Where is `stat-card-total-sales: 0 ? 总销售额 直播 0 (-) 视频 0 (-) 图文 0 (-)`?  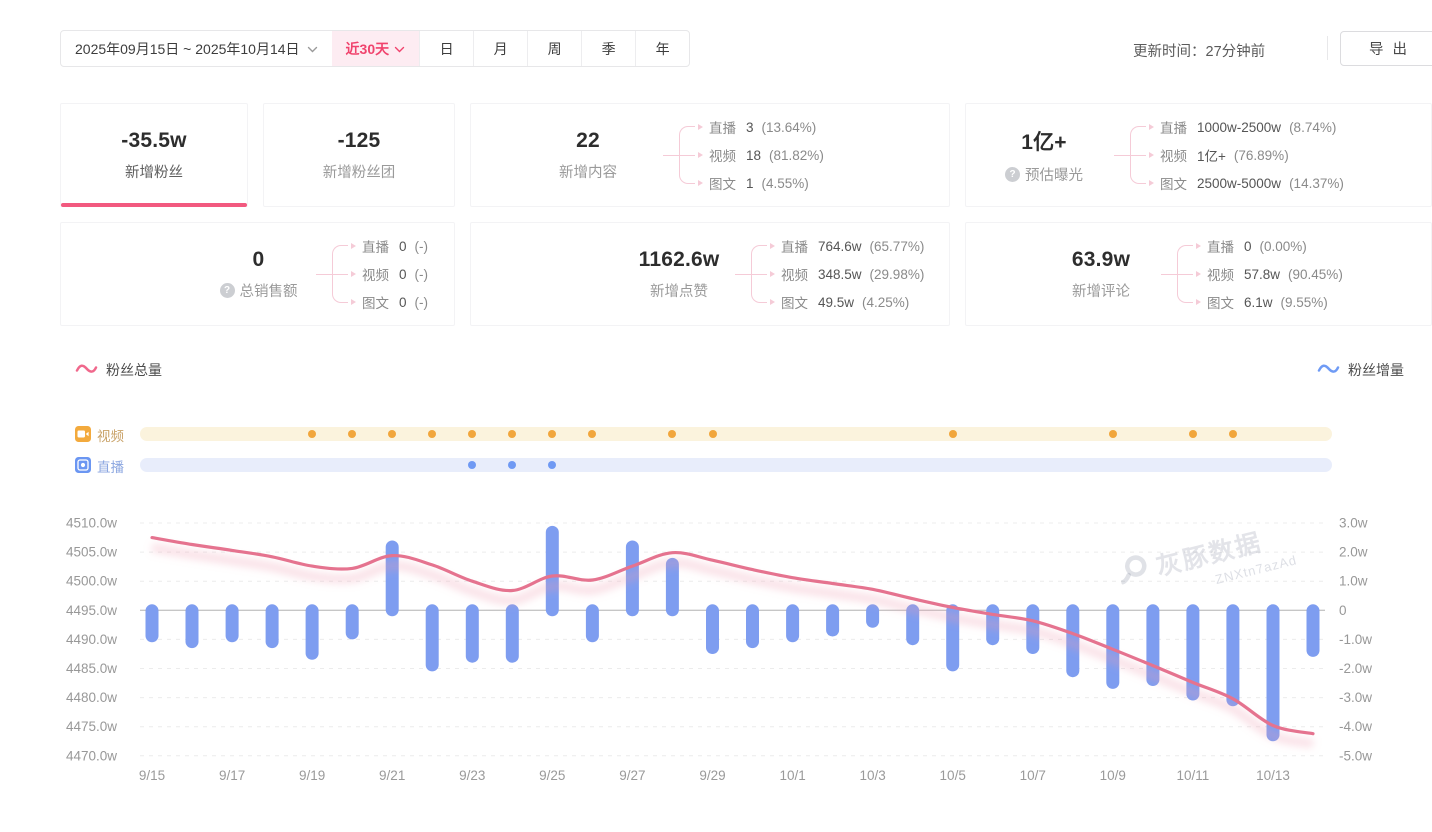 stat-card-total-sales: 0 ? 总销售额 直播 0 (-) 视频 0 (-) 图文 0 (-) is located at coordinates (257, 274).